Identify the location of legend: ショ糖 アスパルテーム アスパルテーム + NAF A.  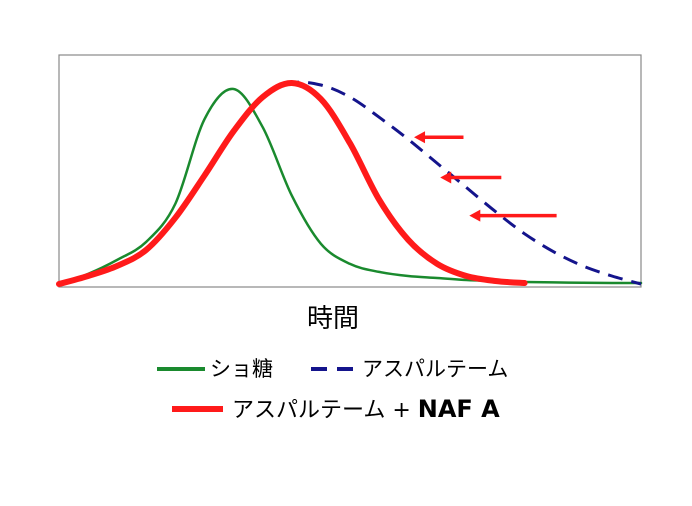
(332, 390).